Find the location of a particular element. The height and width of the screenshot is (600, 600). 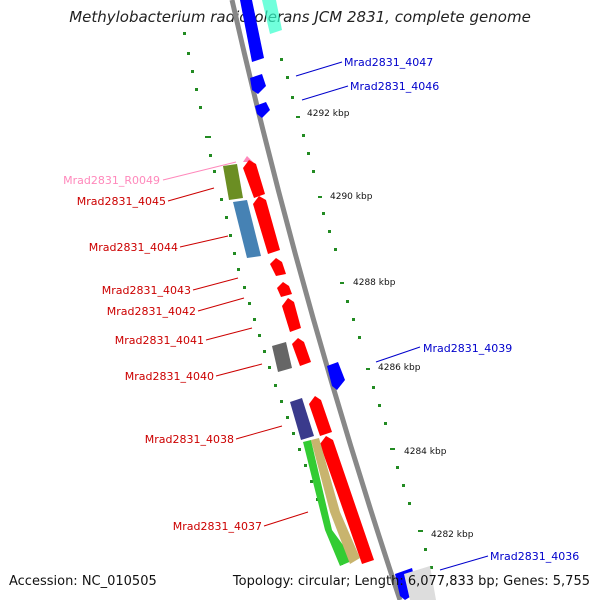

tick-label: 4284 kbp is located at coordinates (425, 452).